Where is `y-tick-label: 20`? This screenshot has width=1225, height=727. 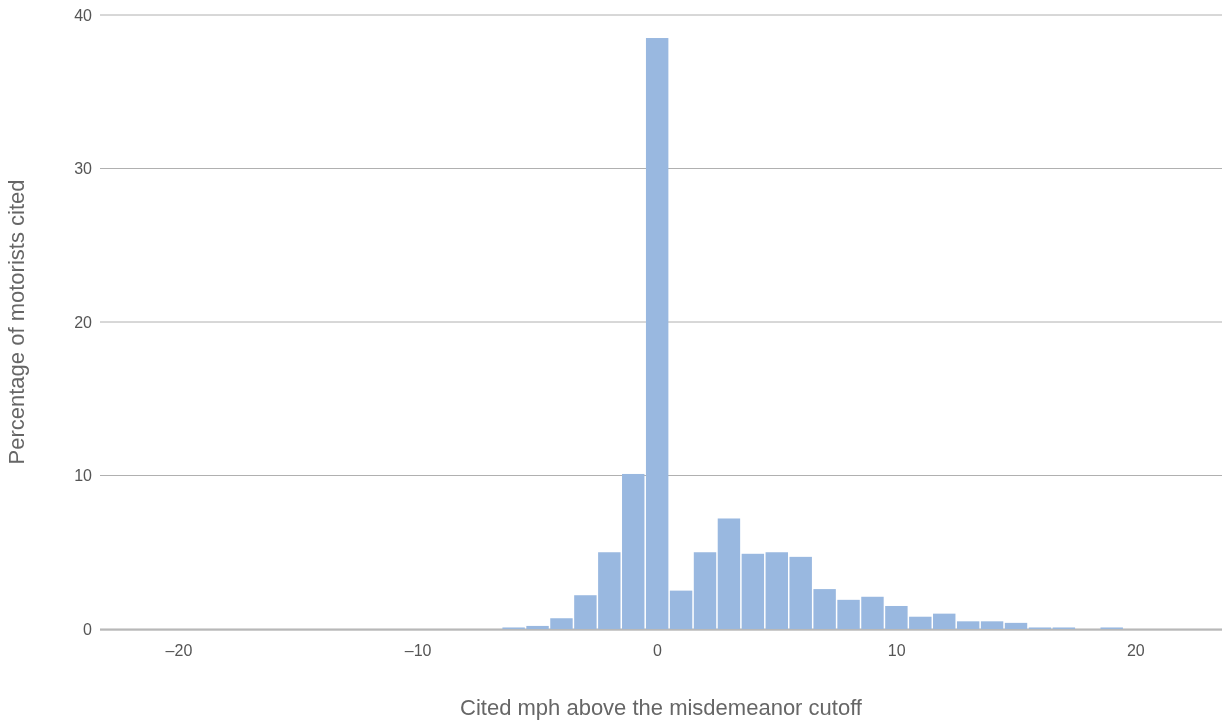 y-tick-label: 20 is located at coordinates (83, 322).